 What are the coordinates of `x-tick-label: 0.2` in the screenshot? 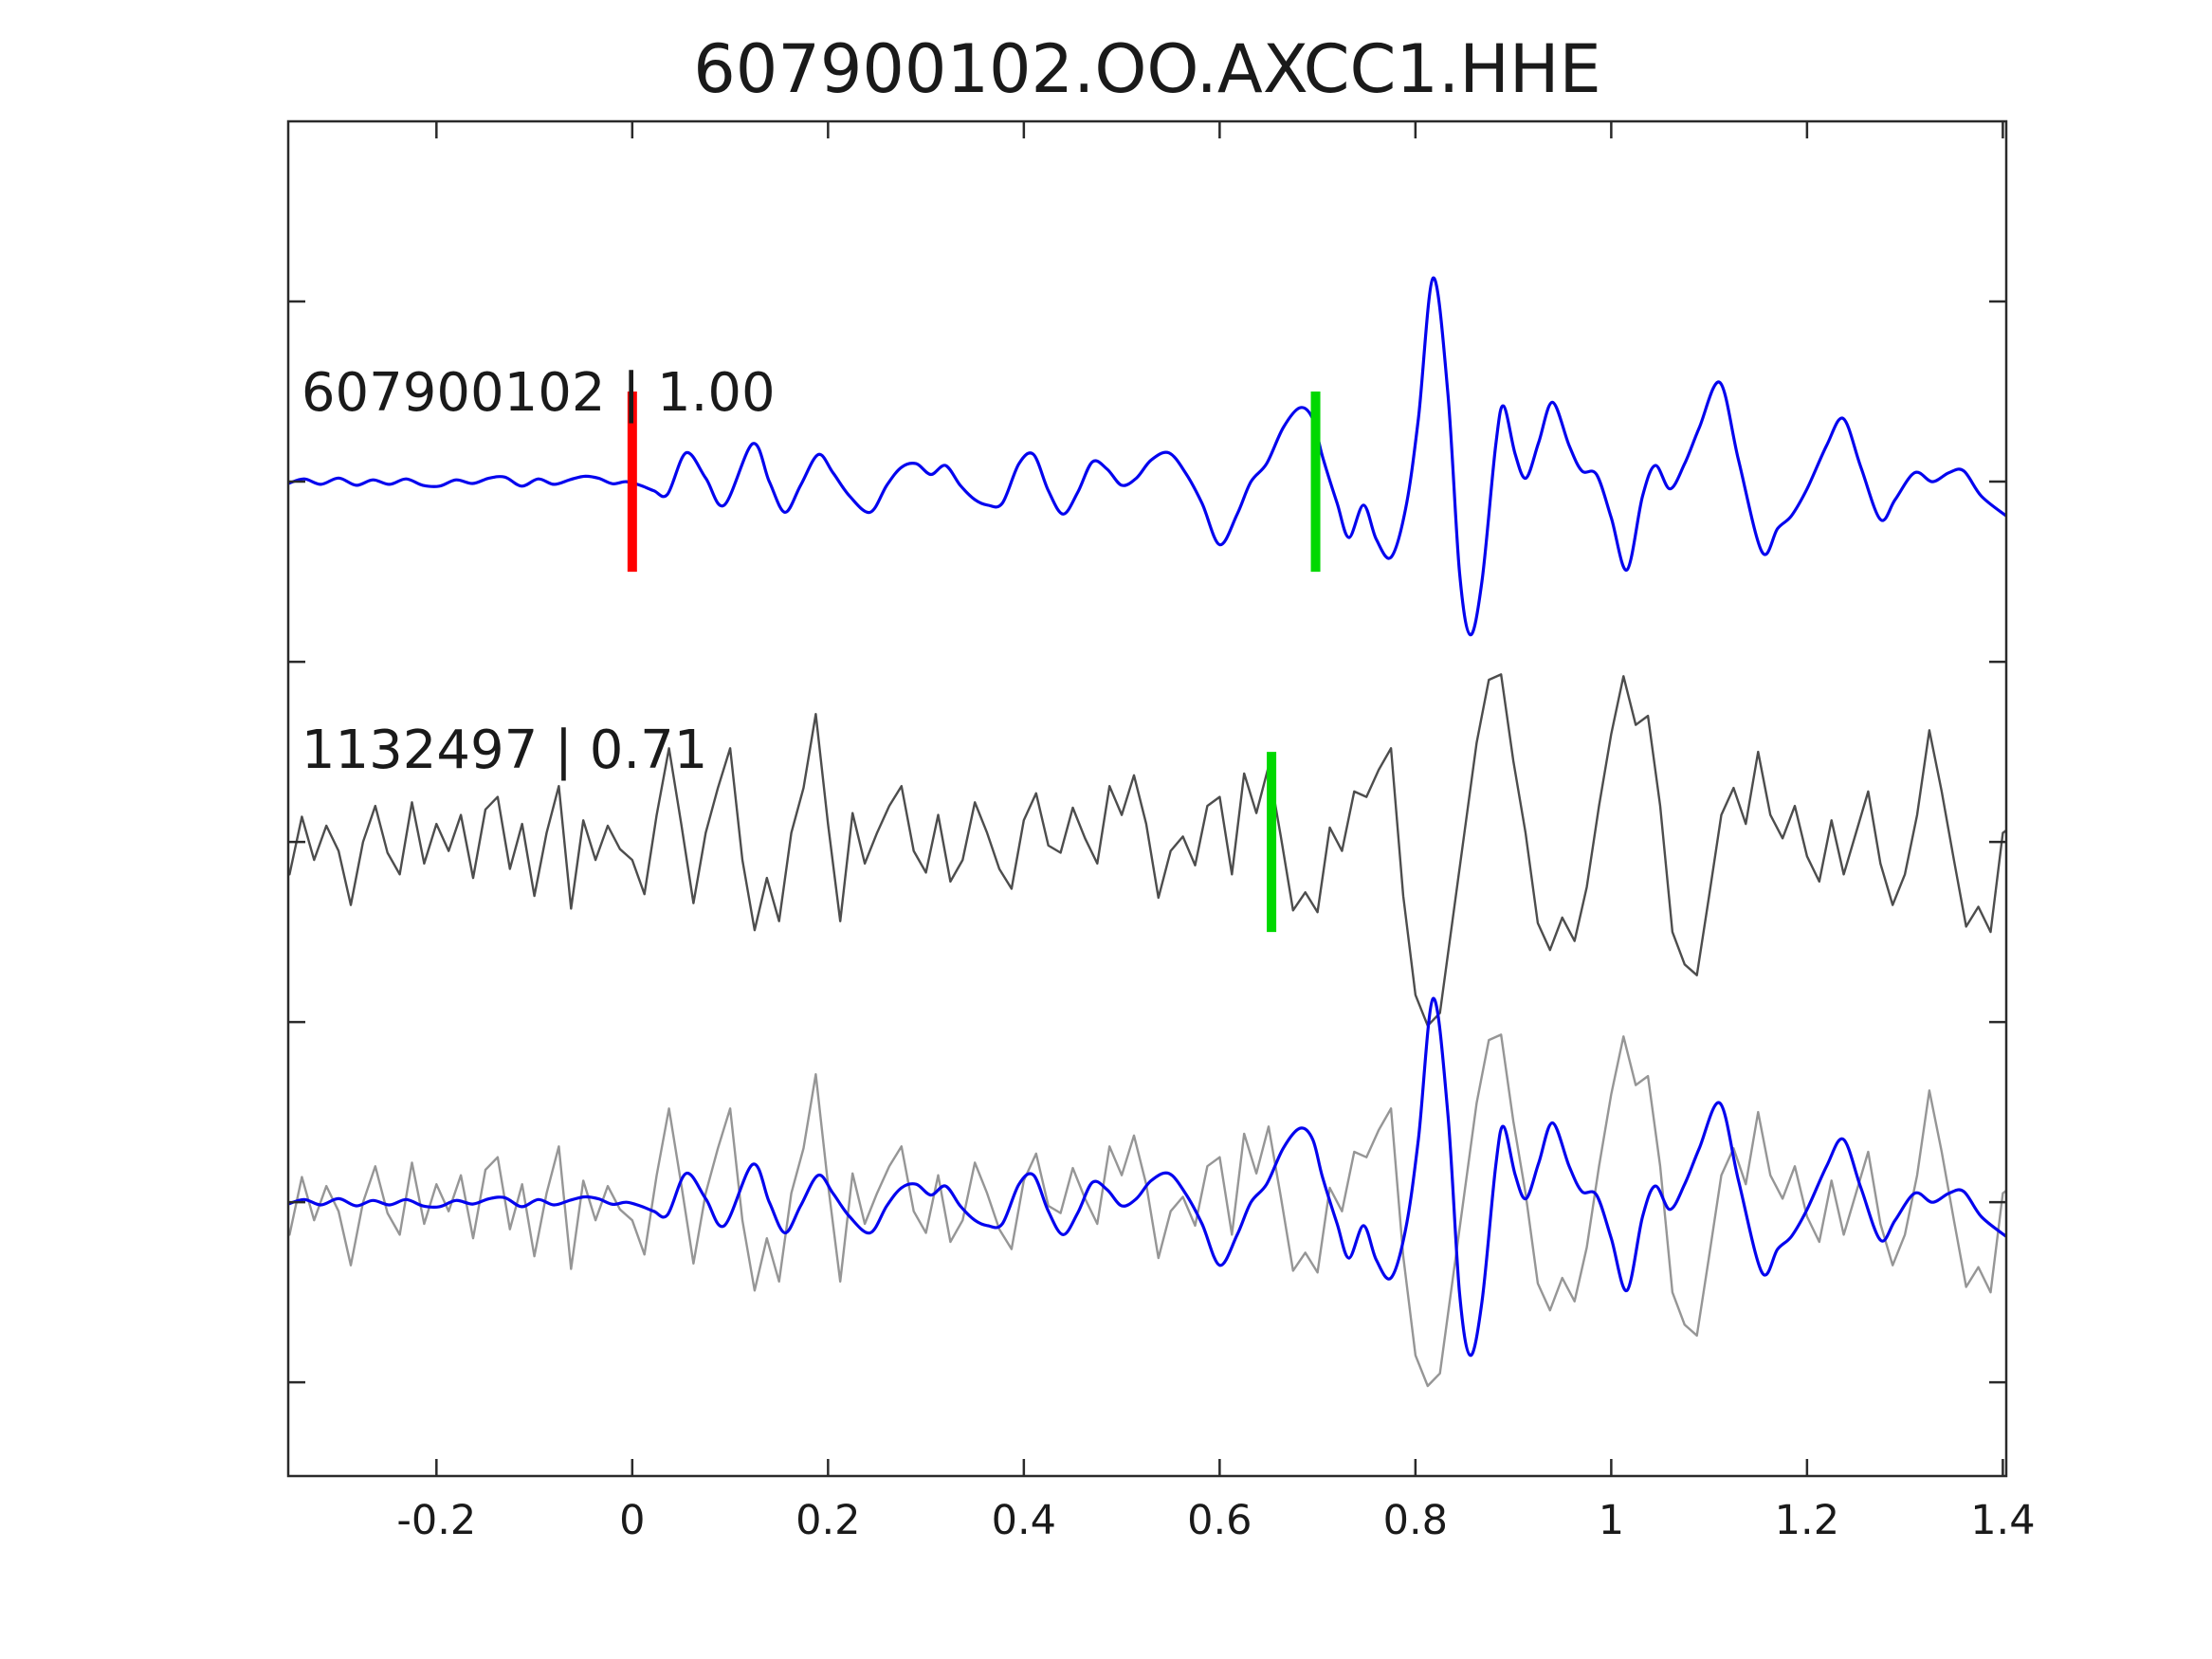 It's located at (827, 1520).